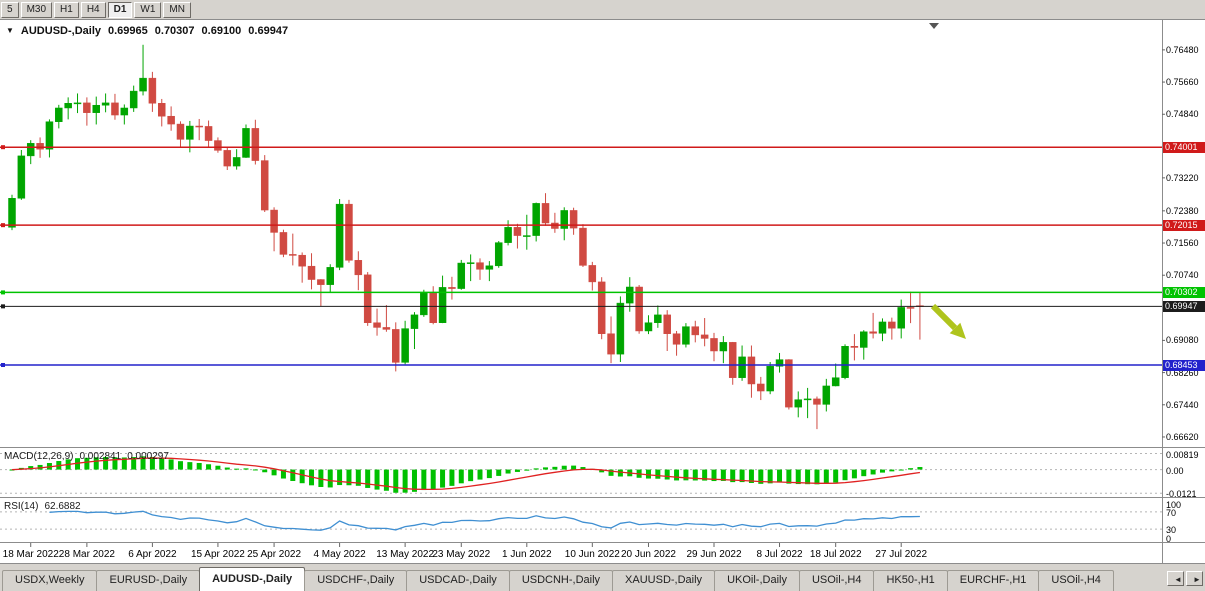  I want to click on tab-ukoil-daily: UKOil-,Daily, so click(757, 580).